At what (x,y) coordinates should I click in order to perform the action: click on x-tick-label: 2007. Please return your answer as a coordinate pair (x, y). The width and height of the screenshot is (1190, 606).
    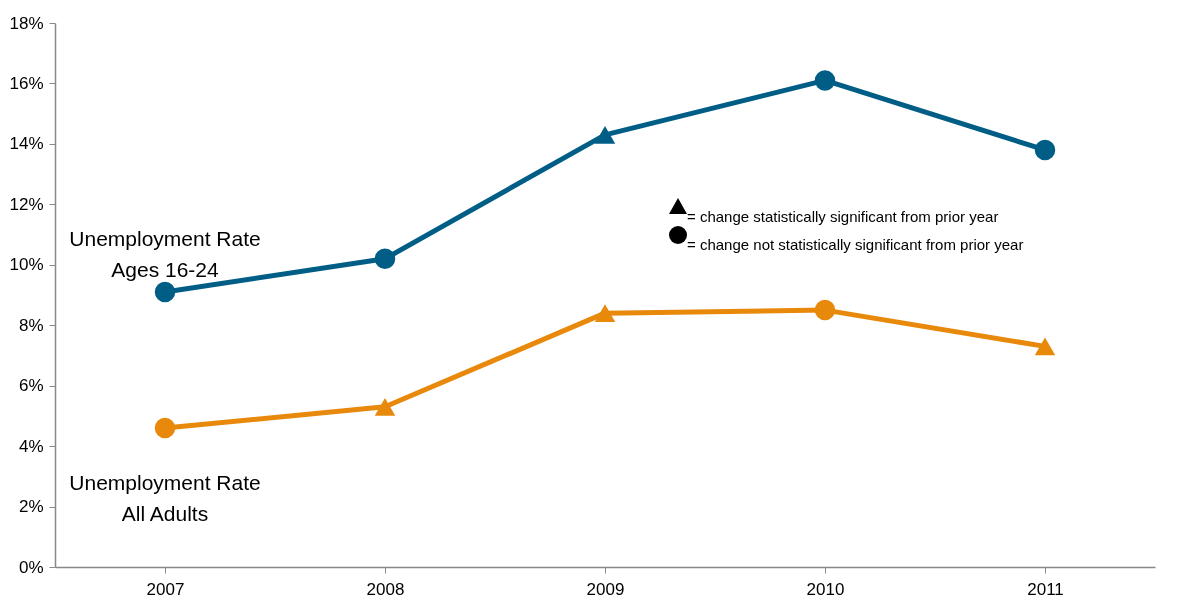
    Looking at the image, I should click on (165, 589).